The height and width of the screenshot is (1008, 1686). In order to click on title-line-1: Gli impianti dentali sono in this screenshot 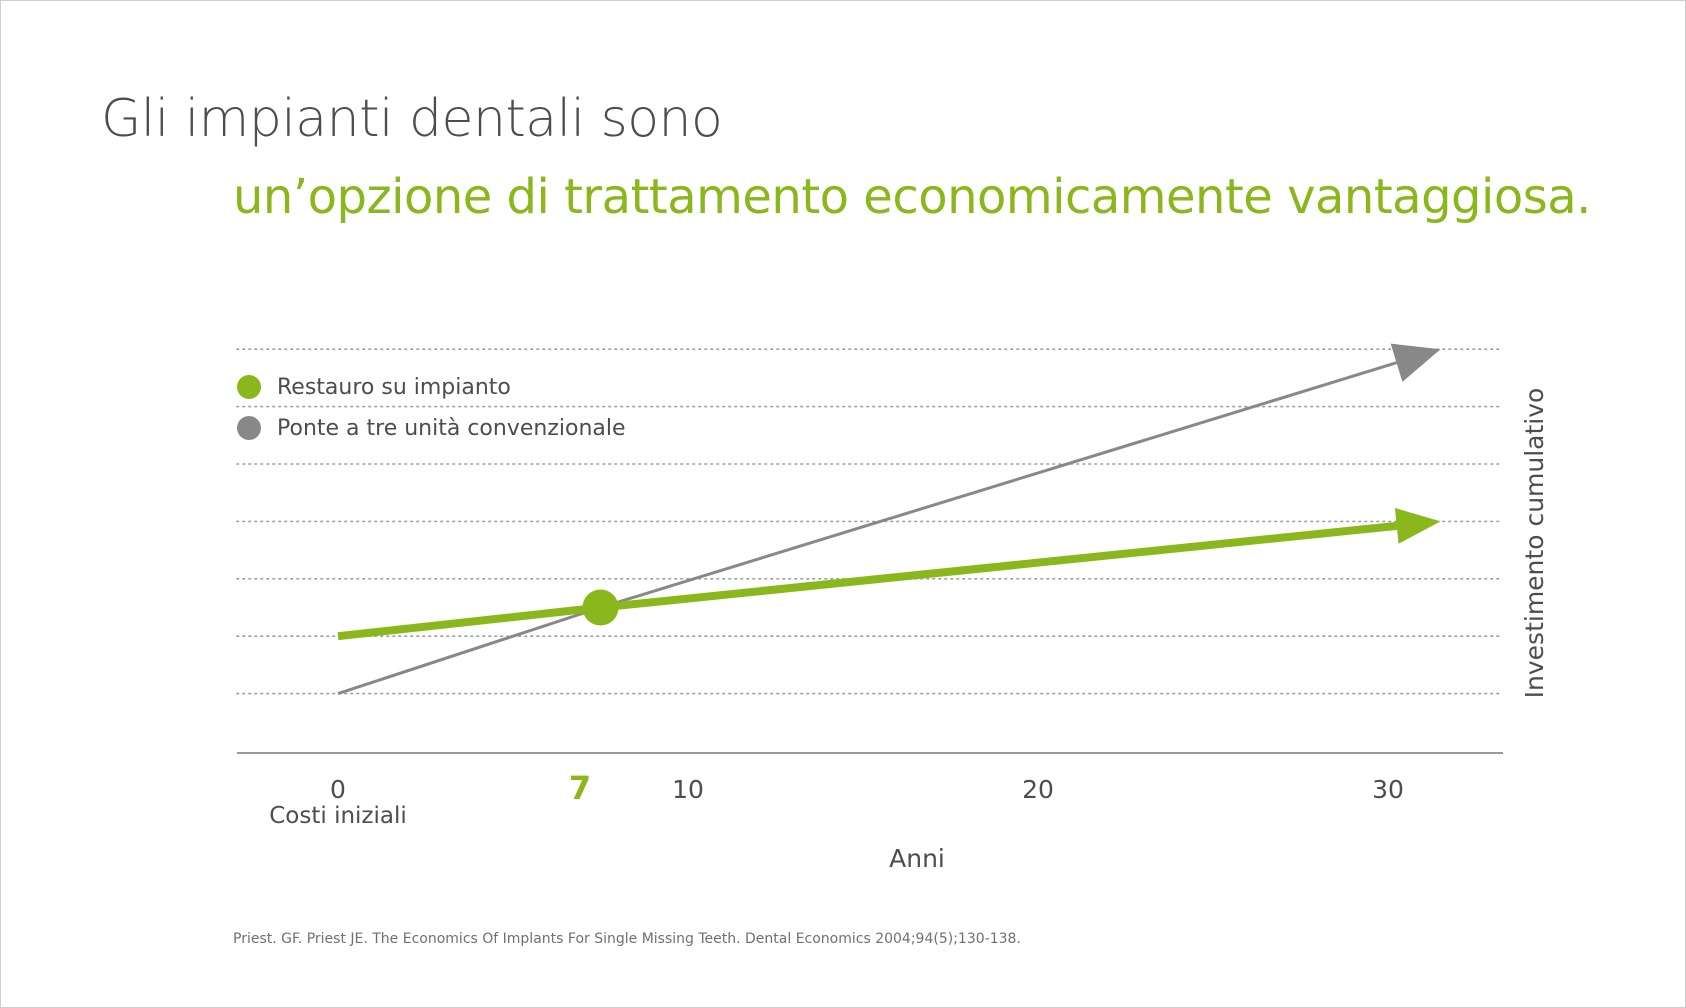, I will do `click(412, 119)`.